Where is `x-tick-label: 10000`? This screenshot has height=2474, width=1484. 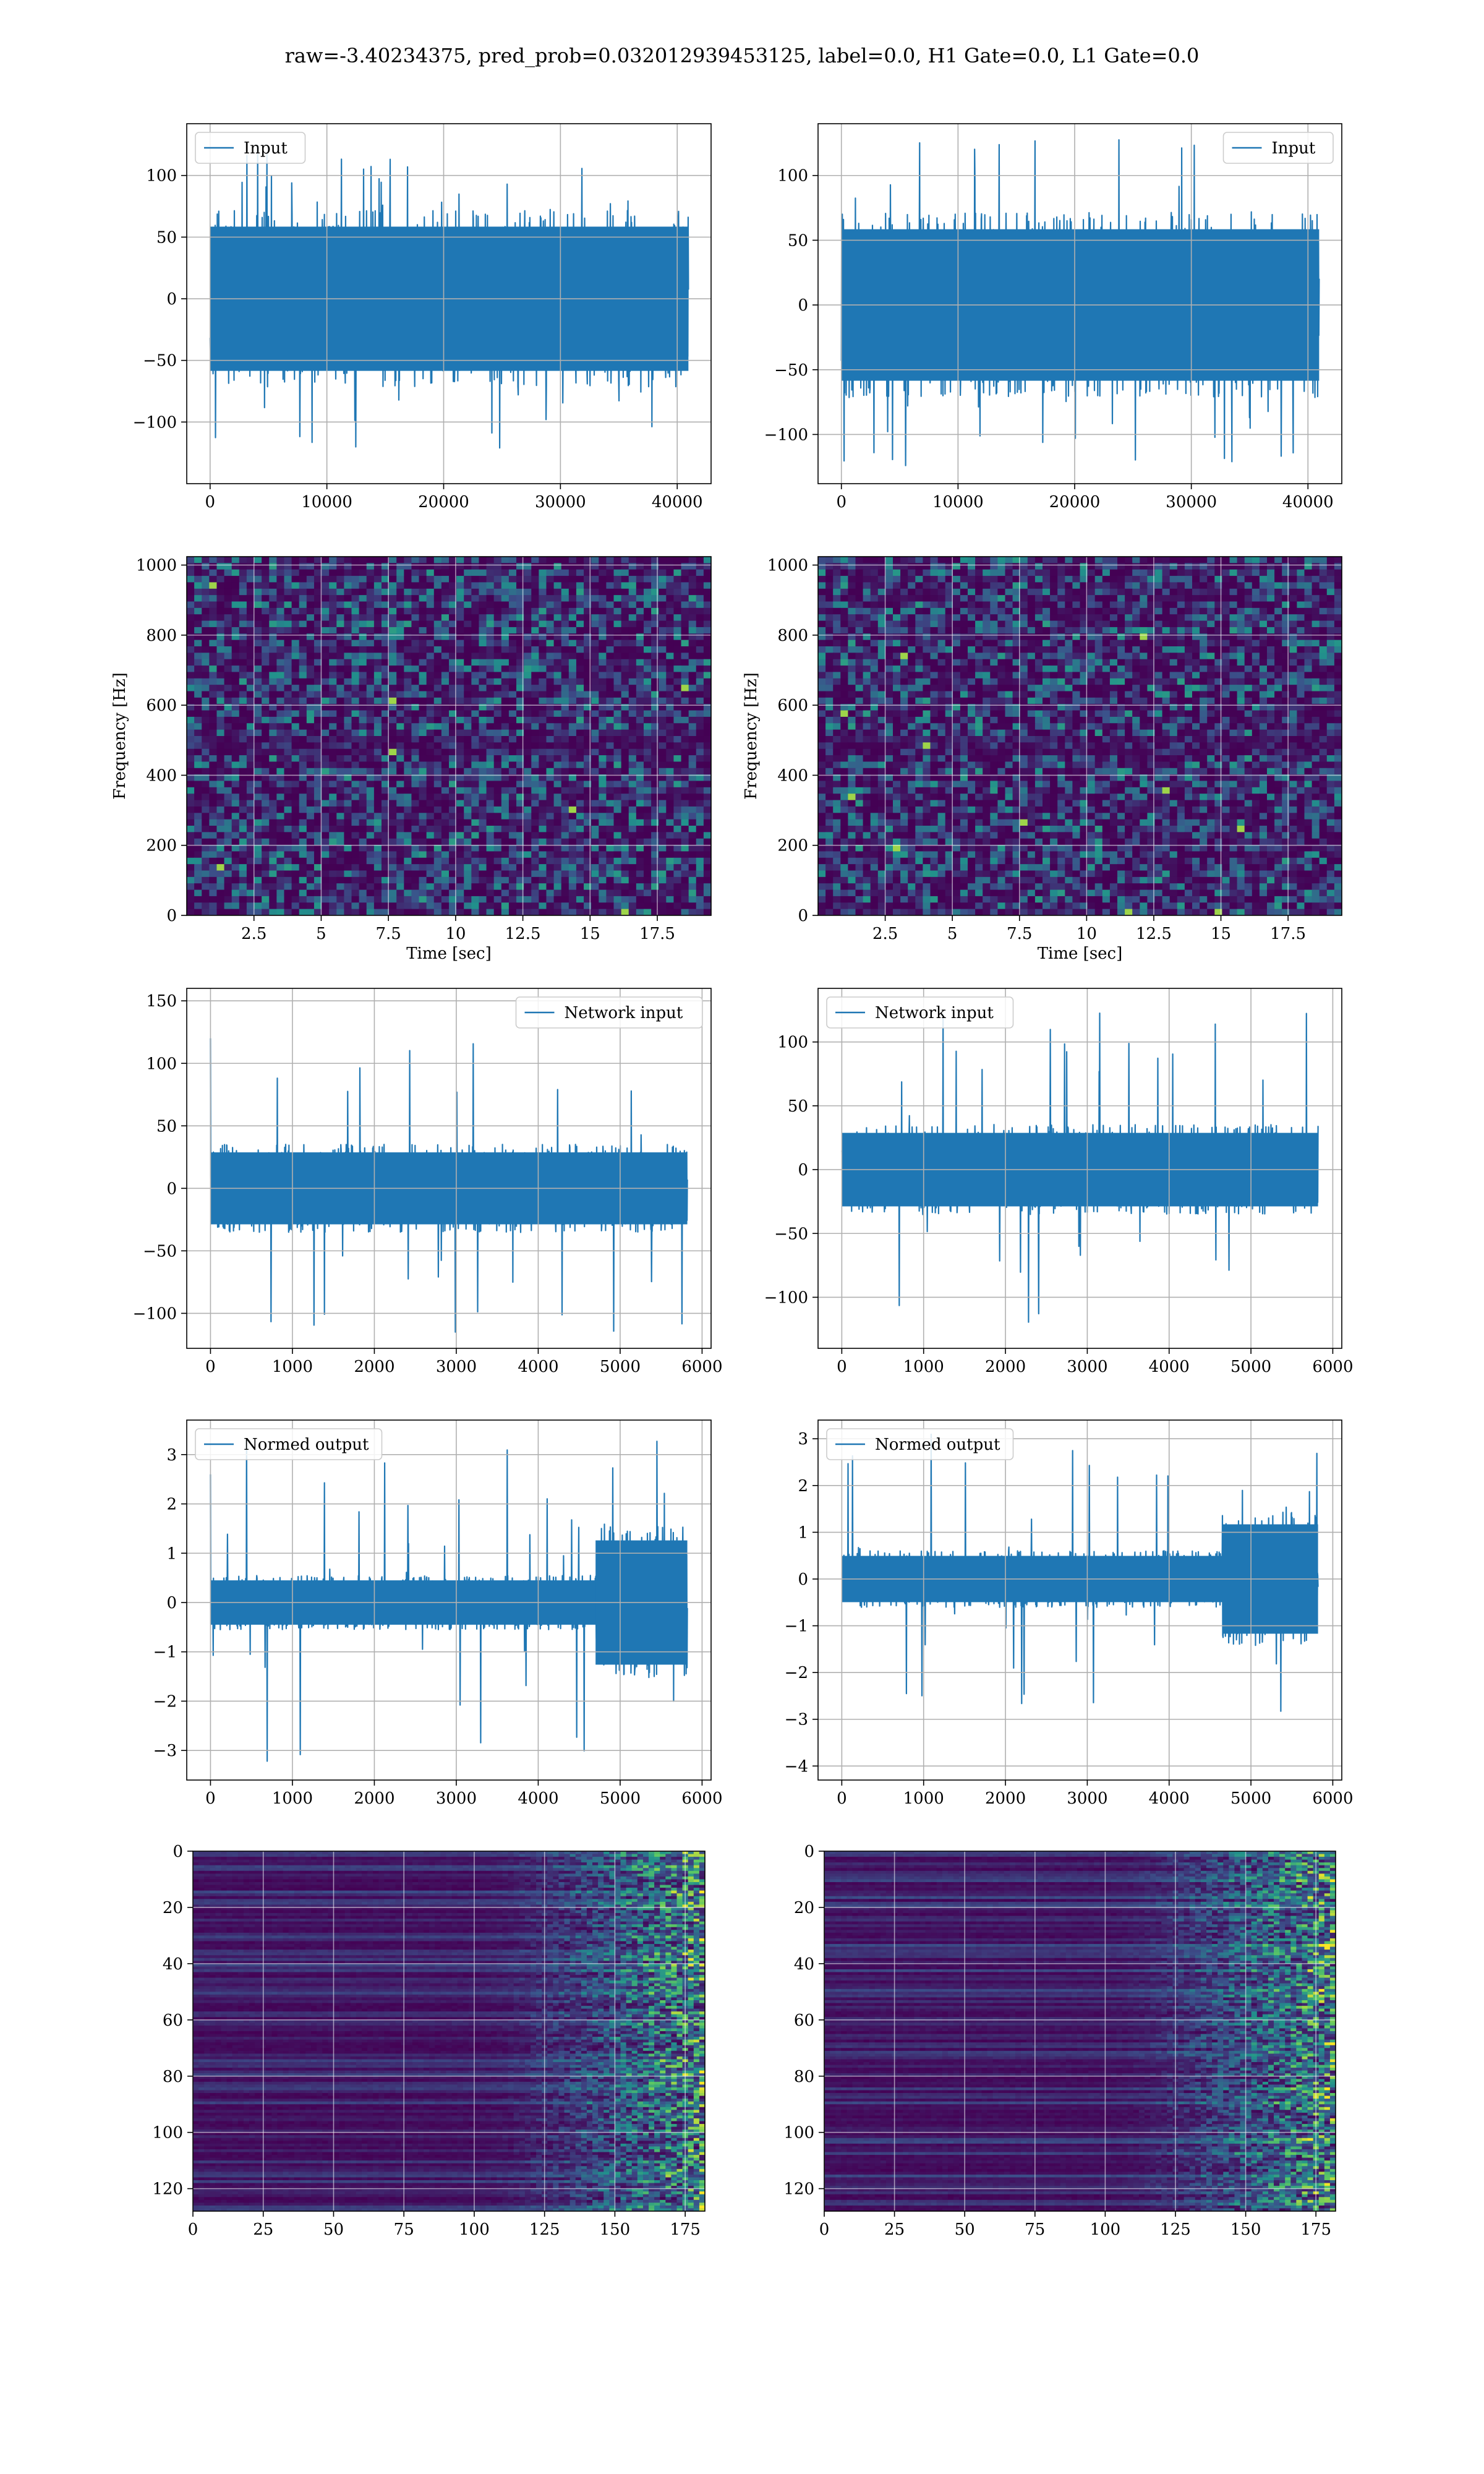 x-tick-label: 10000 is located at coordinates (326, 502).